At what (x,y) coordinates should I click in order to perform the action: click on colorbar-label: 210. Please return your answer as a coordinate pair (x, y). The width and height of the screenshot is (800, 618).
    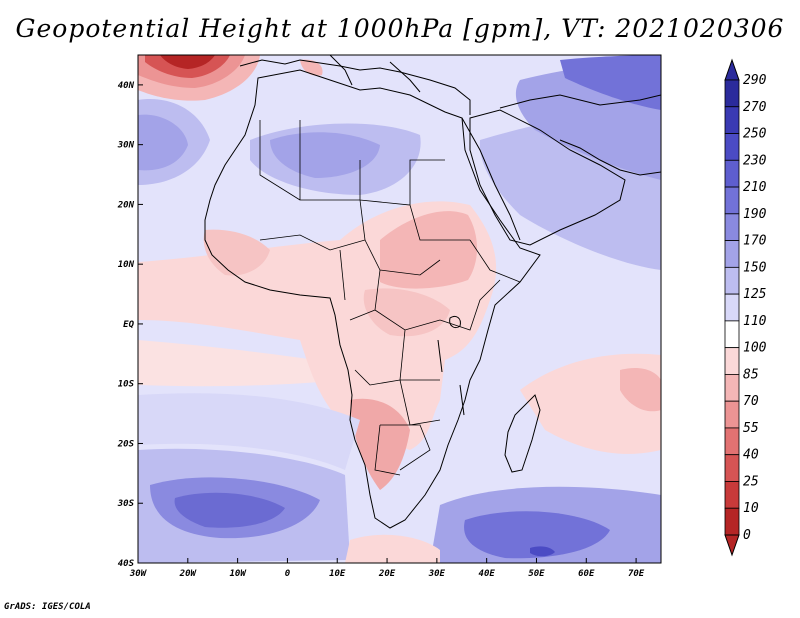
    Looking at the image, I should click on (755, 187).